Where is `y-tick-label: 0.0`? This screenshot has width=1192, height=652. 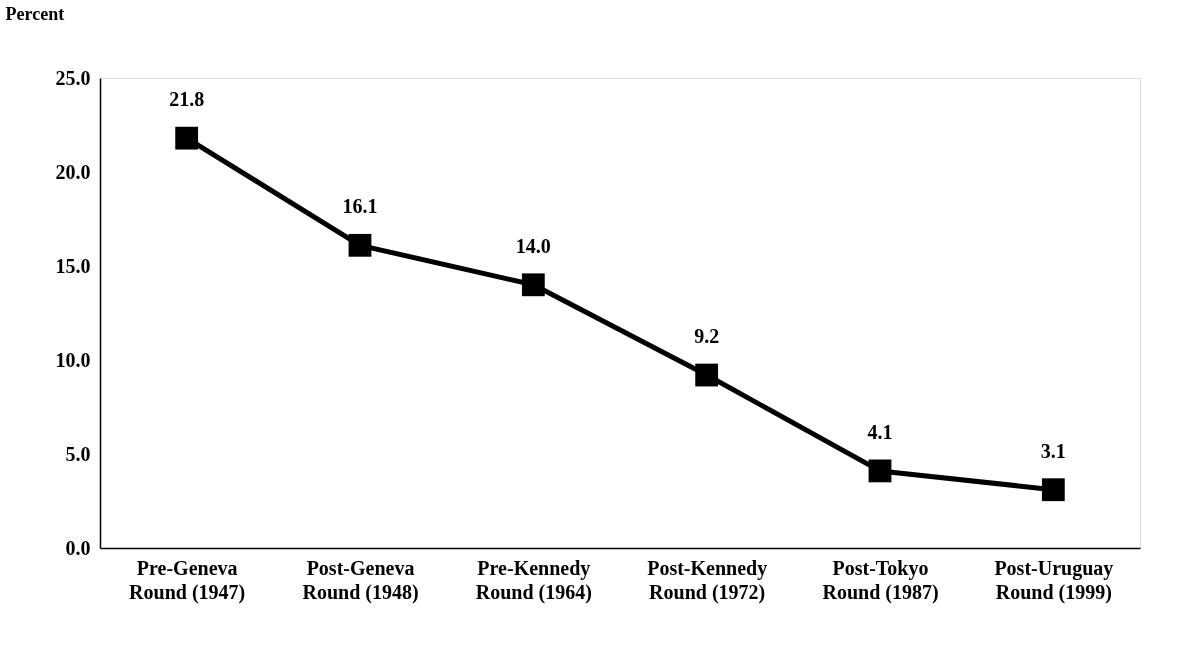 y-tick-label: 0.0 is located at coordinates (78, 547).